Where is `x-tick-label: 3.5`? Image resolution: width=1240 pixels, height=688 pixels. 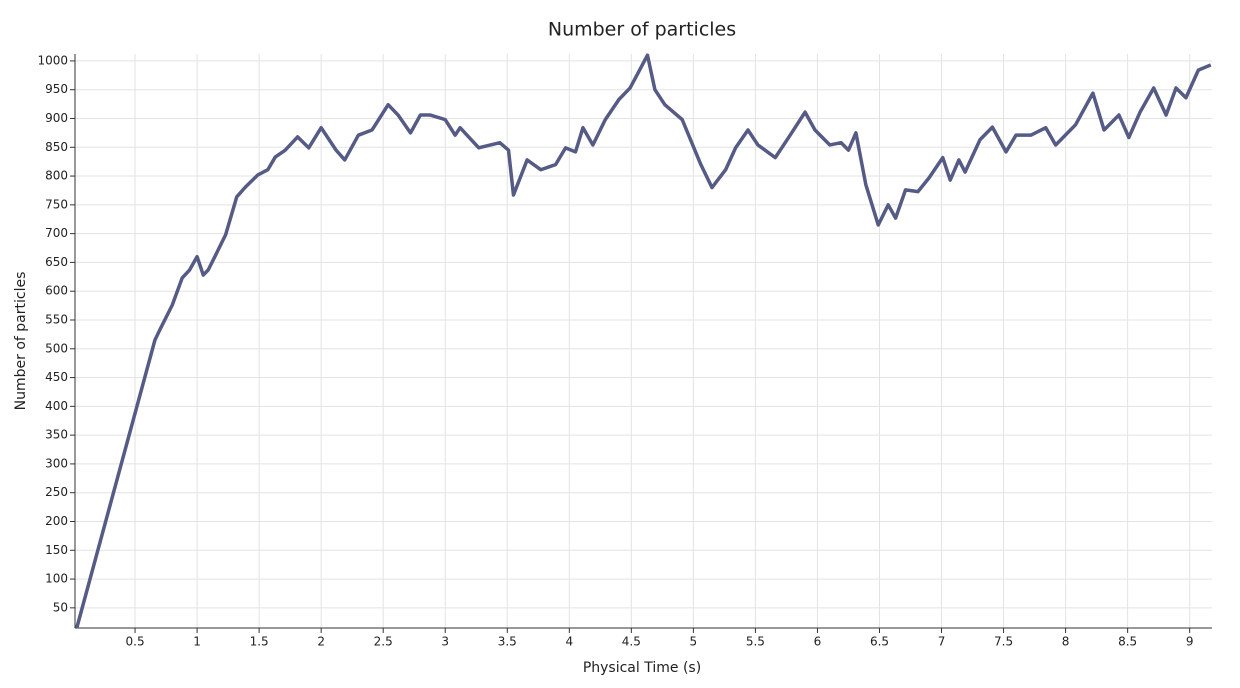 x-tick-label: 3.5 is located at coordinates (507, 642).